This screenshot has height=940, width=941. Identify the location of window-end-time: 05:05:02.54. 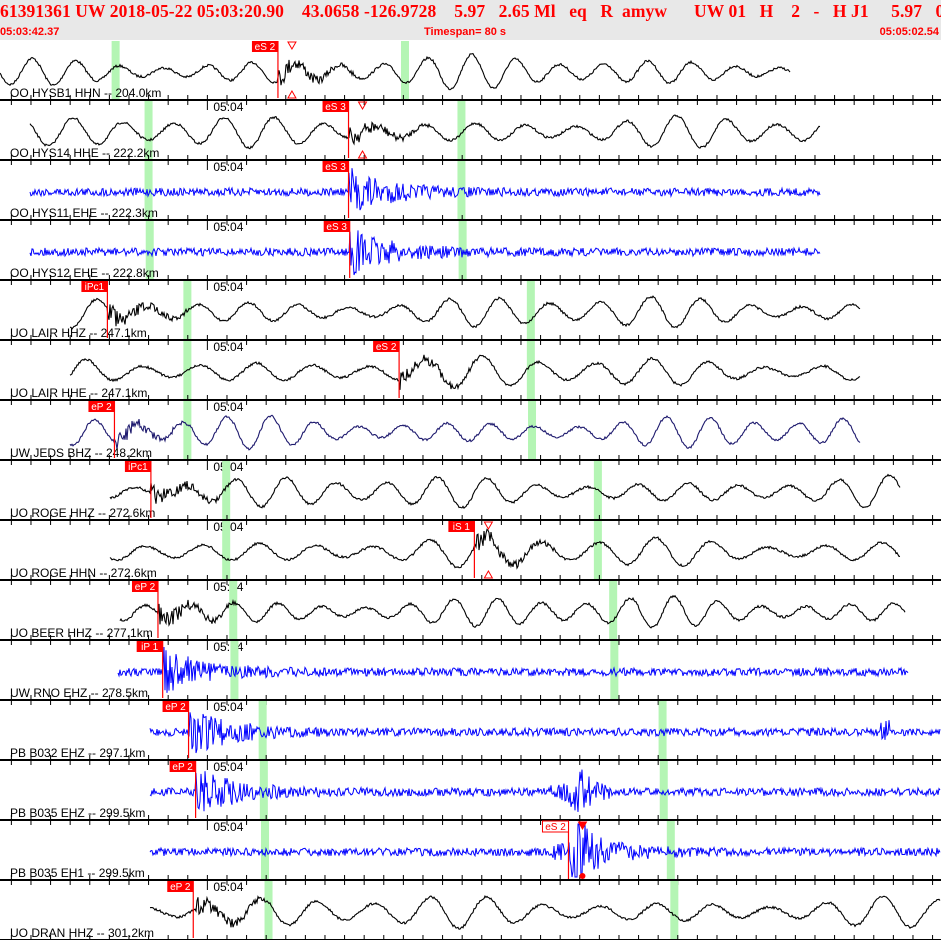
(909, 32).